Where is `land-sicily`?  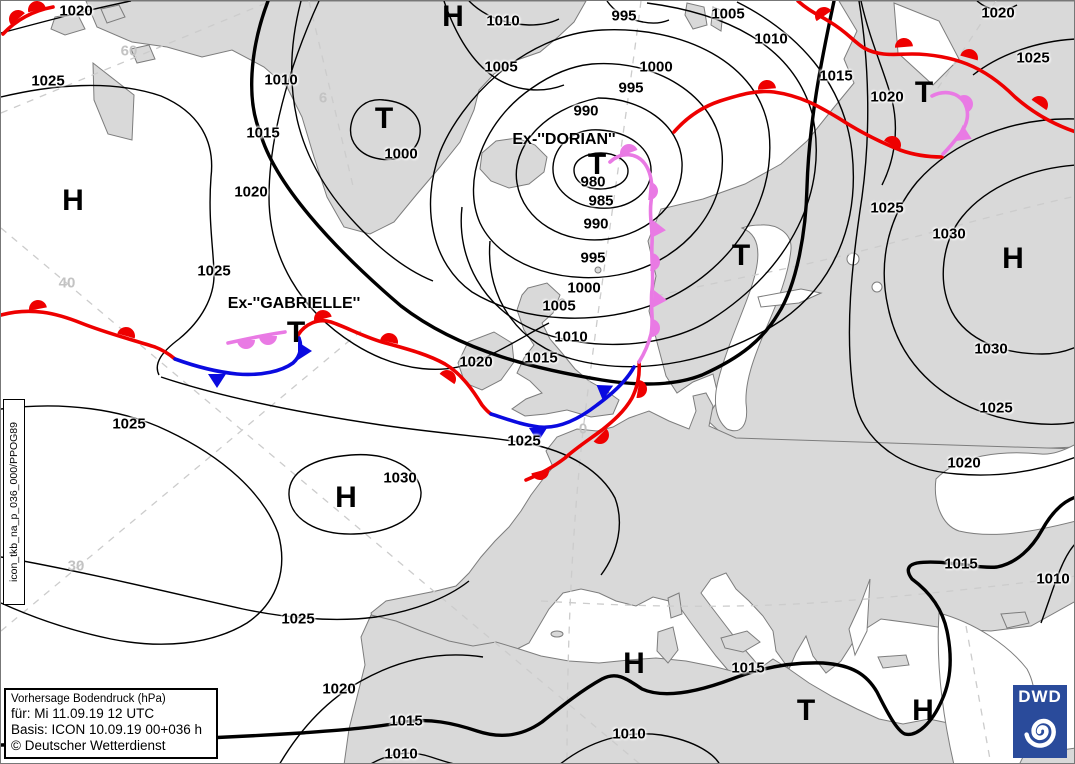
land-sicily is located at coordinates (740, 641).